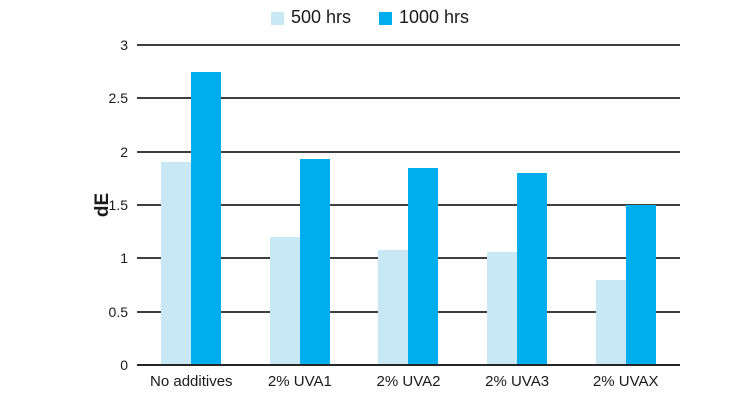  Describe the element at coordinates (434, 17) in the screenshot. I see `legend-label-1000hrs: 1000 hrs` at that location.